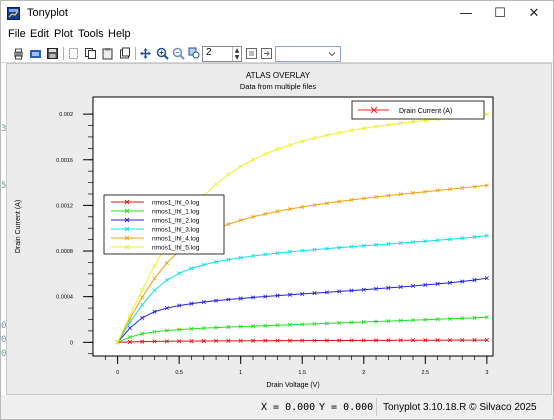 The height and width of the screenshot is (420, 554). I want to click on menu-plot: Plot, so click(63, 34).